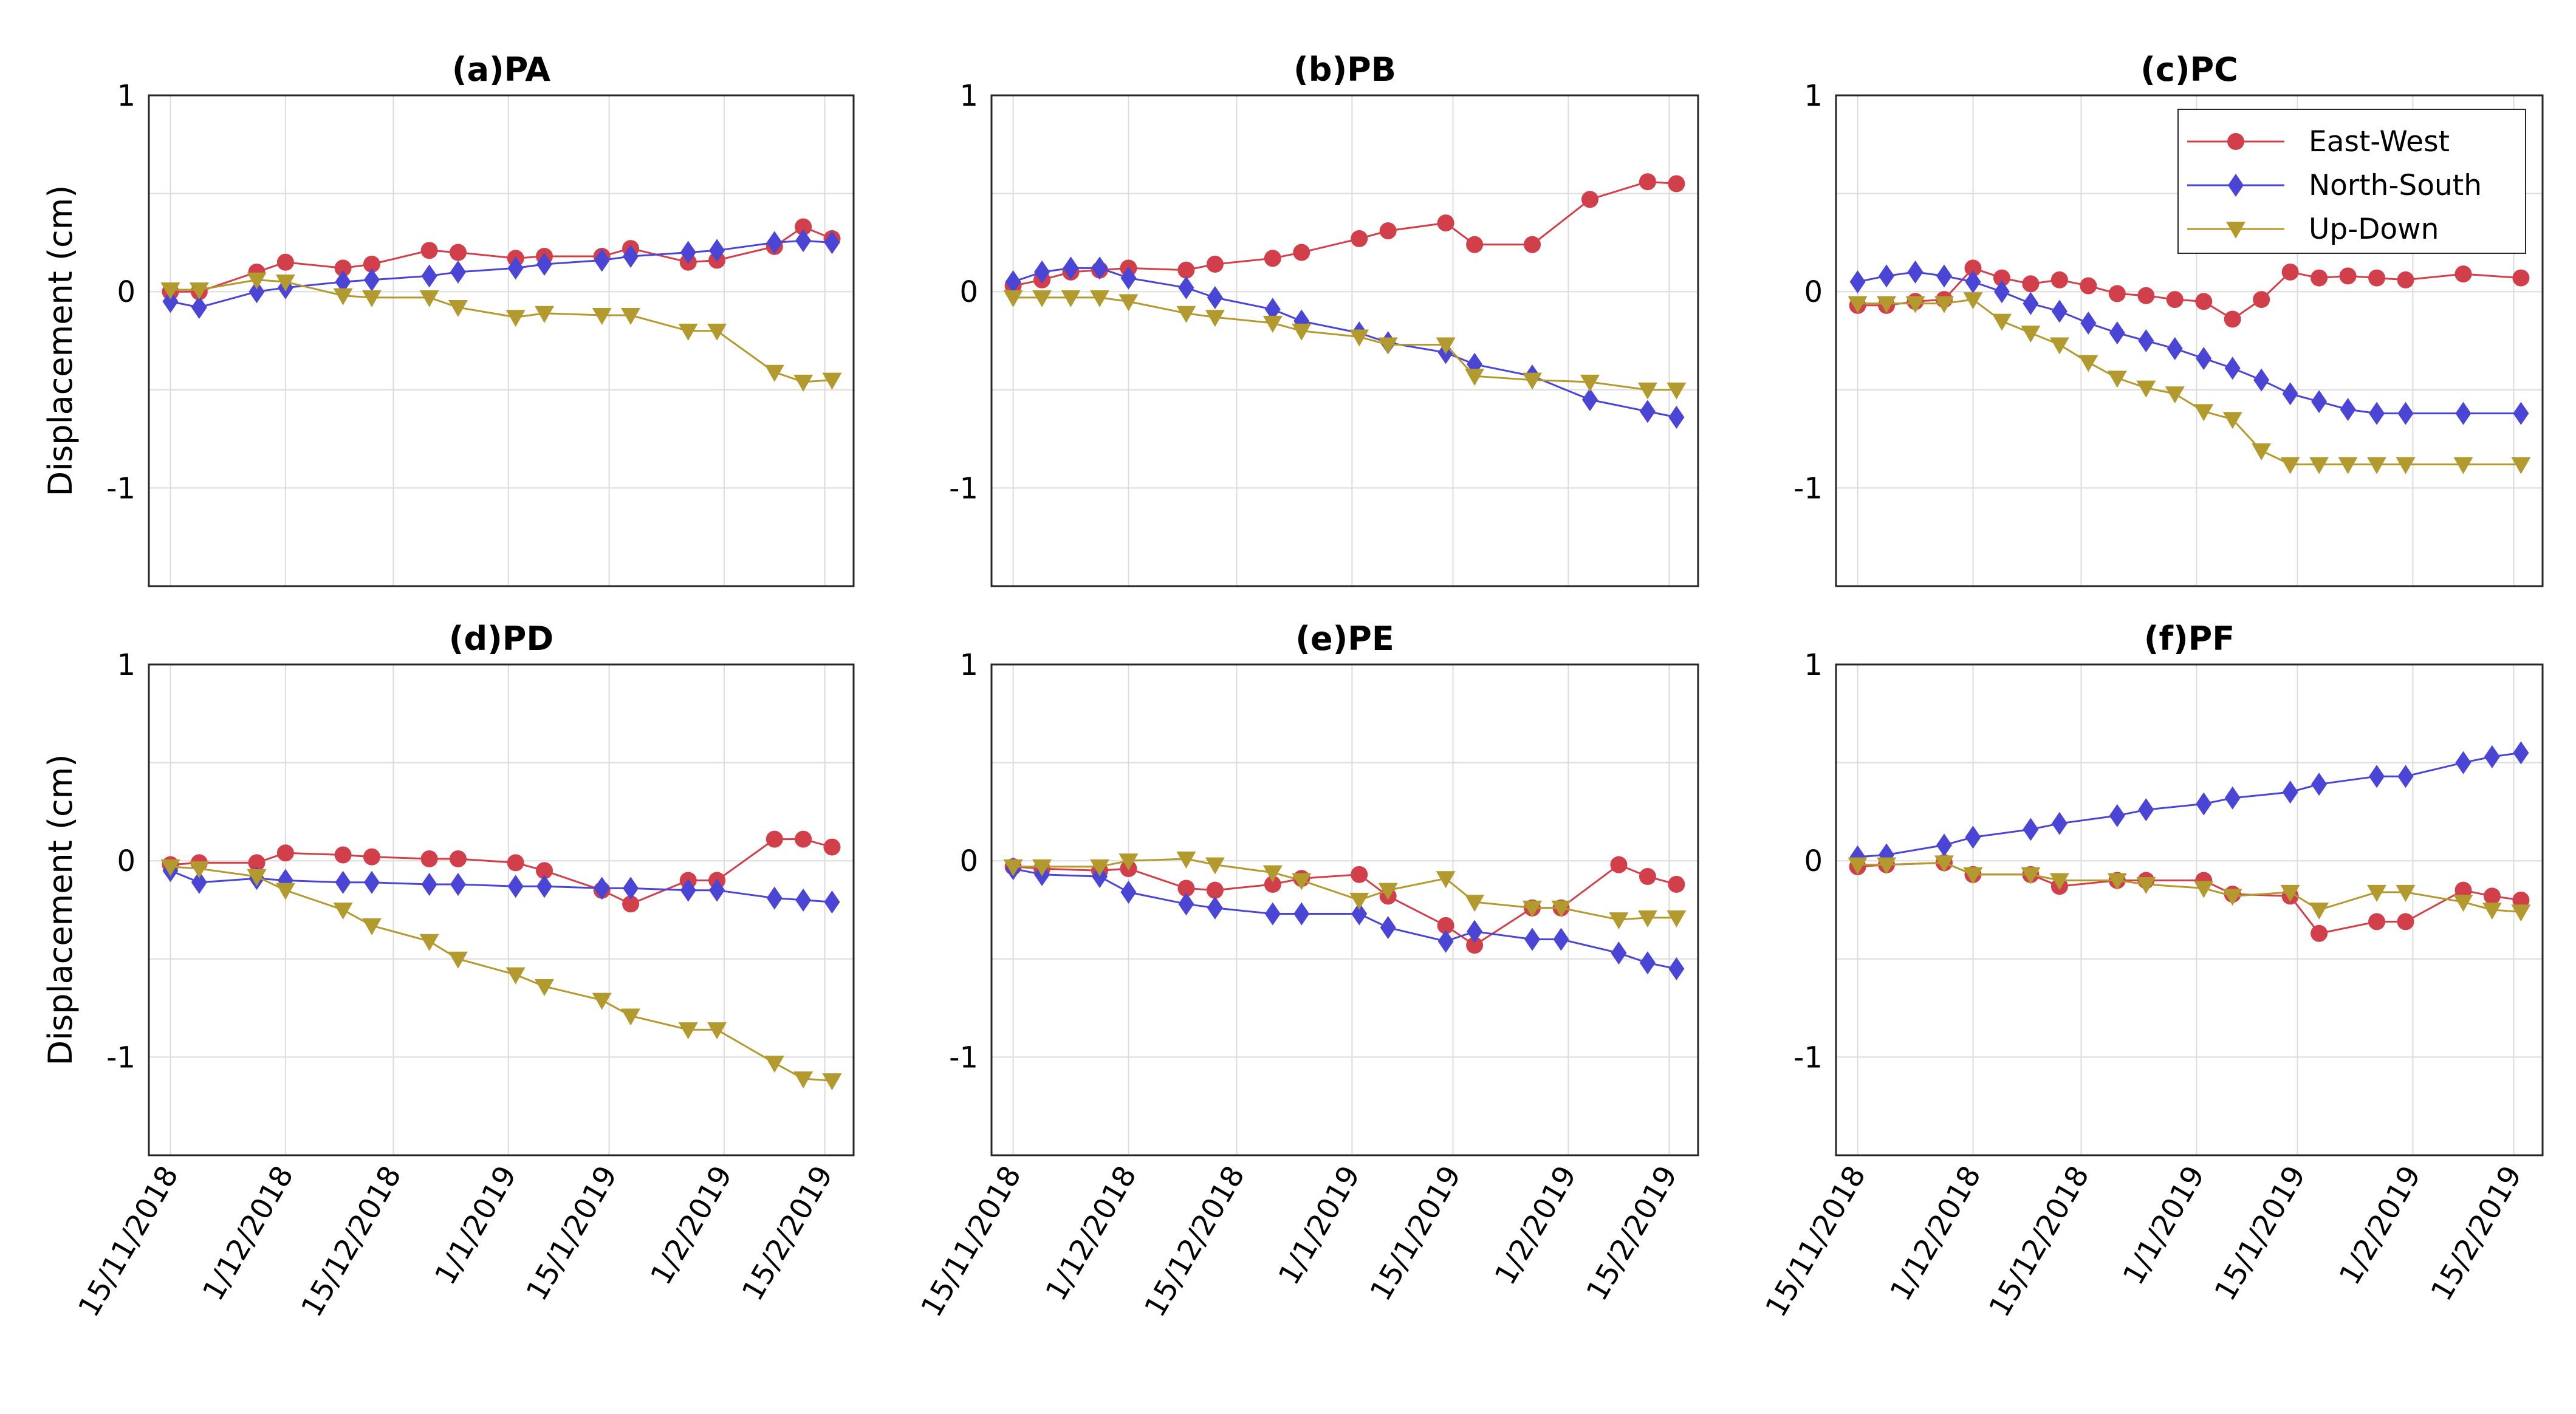  What do you see at coordinates (1195, 1241) in the screenshot?
I see `x-tick-label: 15/12/2018` at bounding box center [1195, 1241].